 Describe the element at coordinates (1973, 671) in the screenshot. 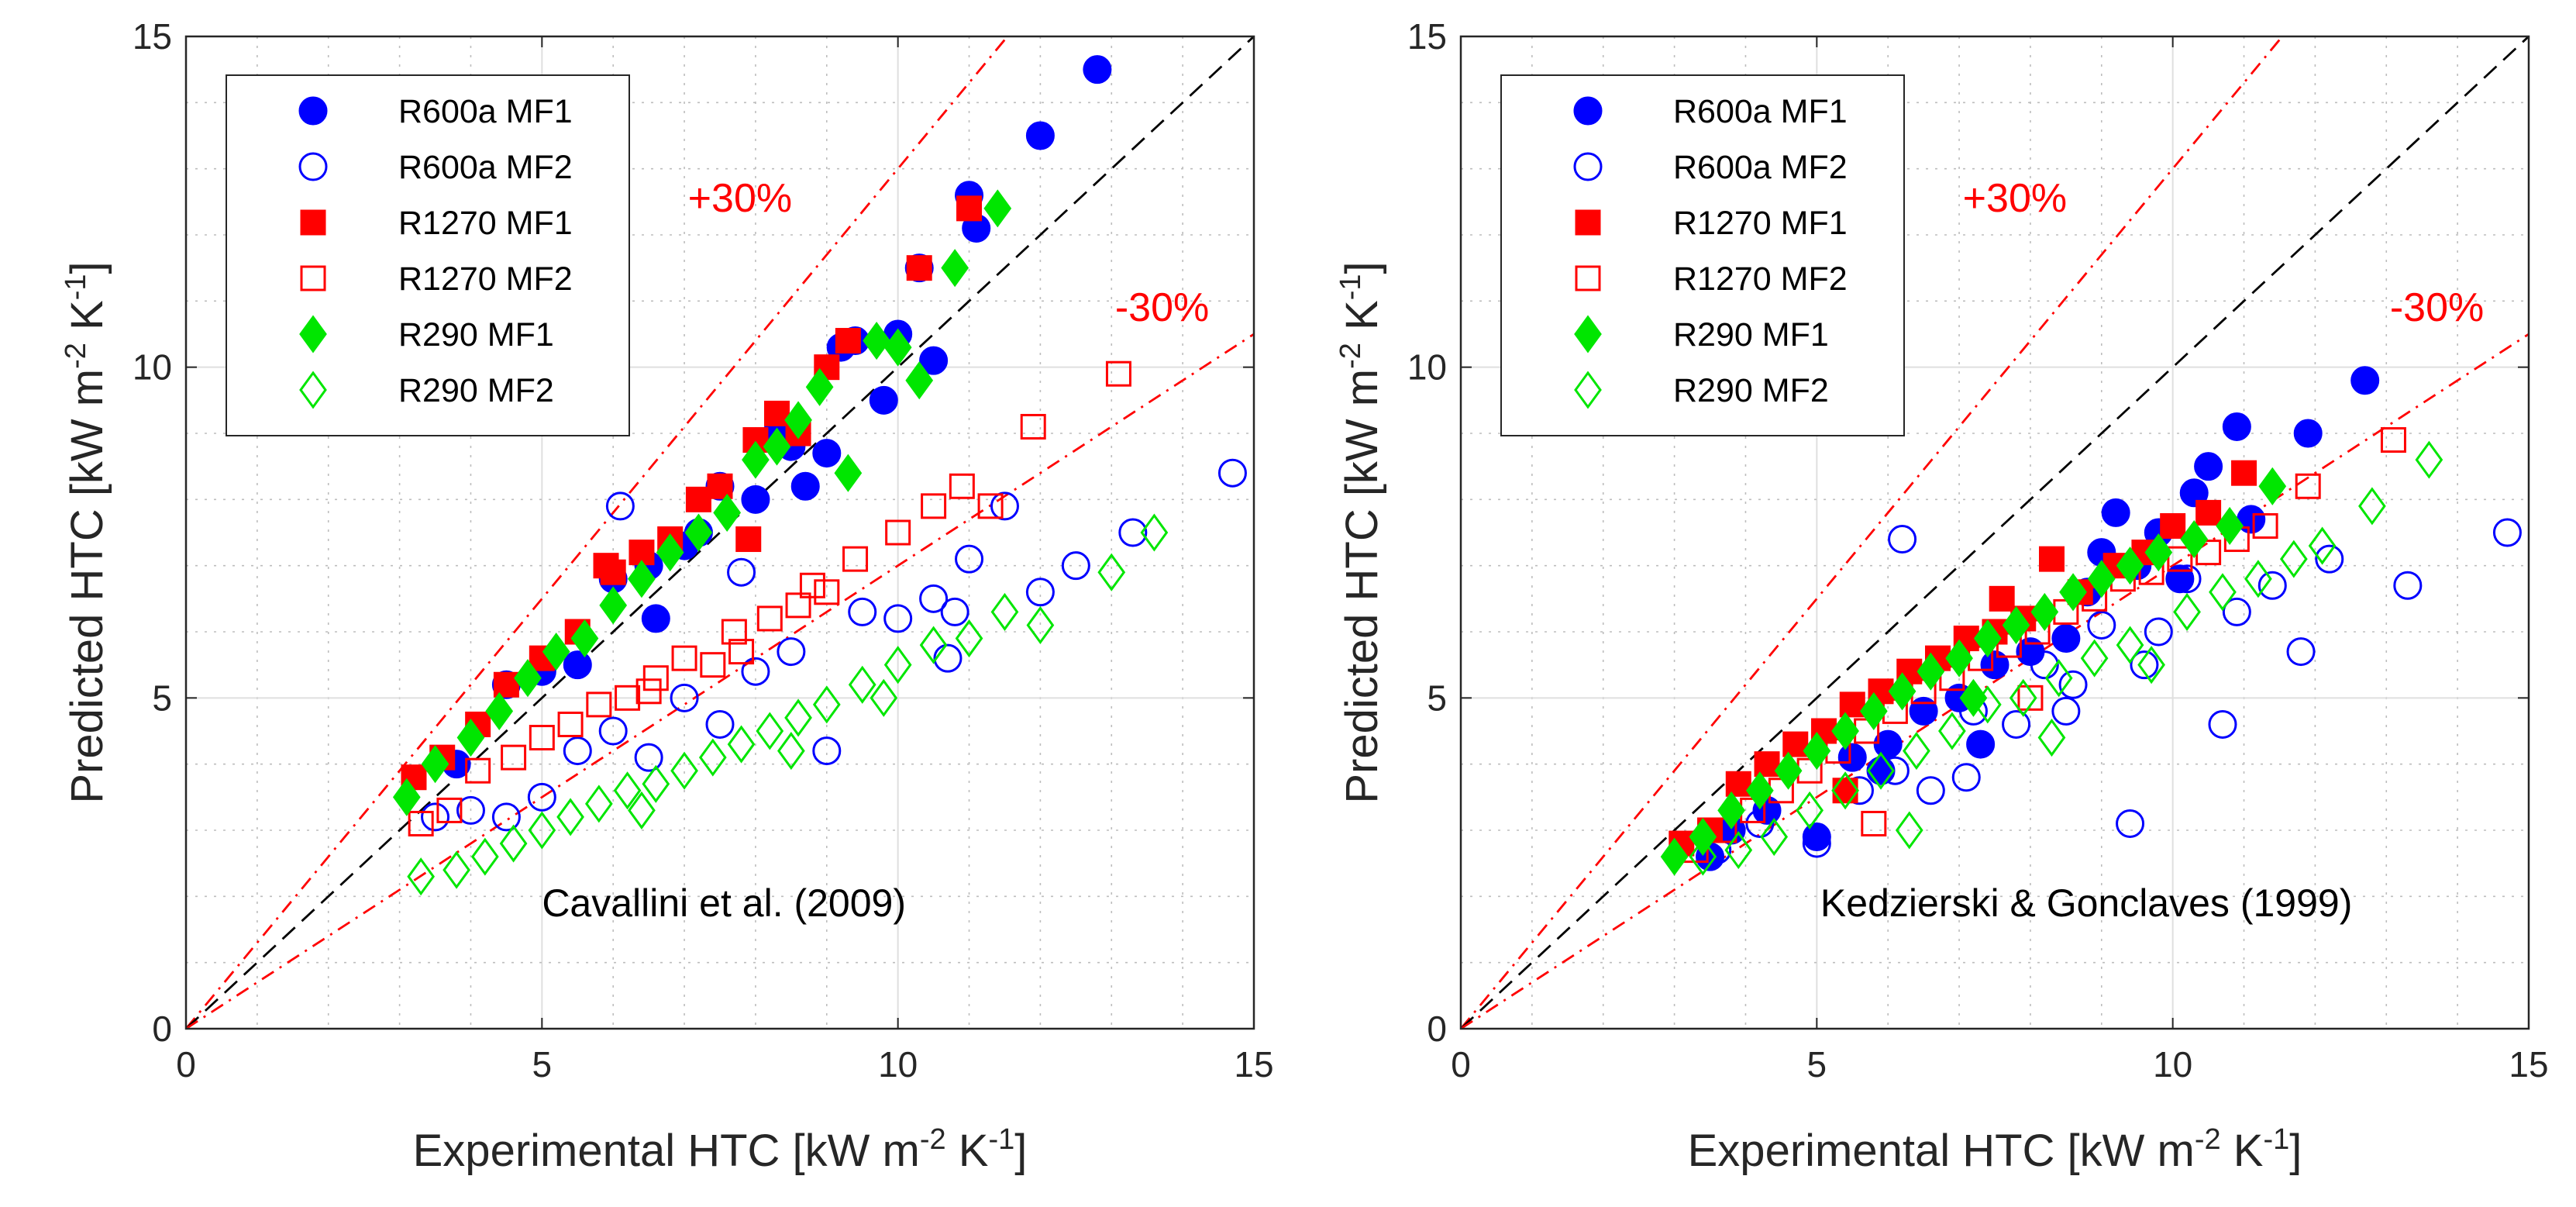

I see `series-r290-mf1` at that location.